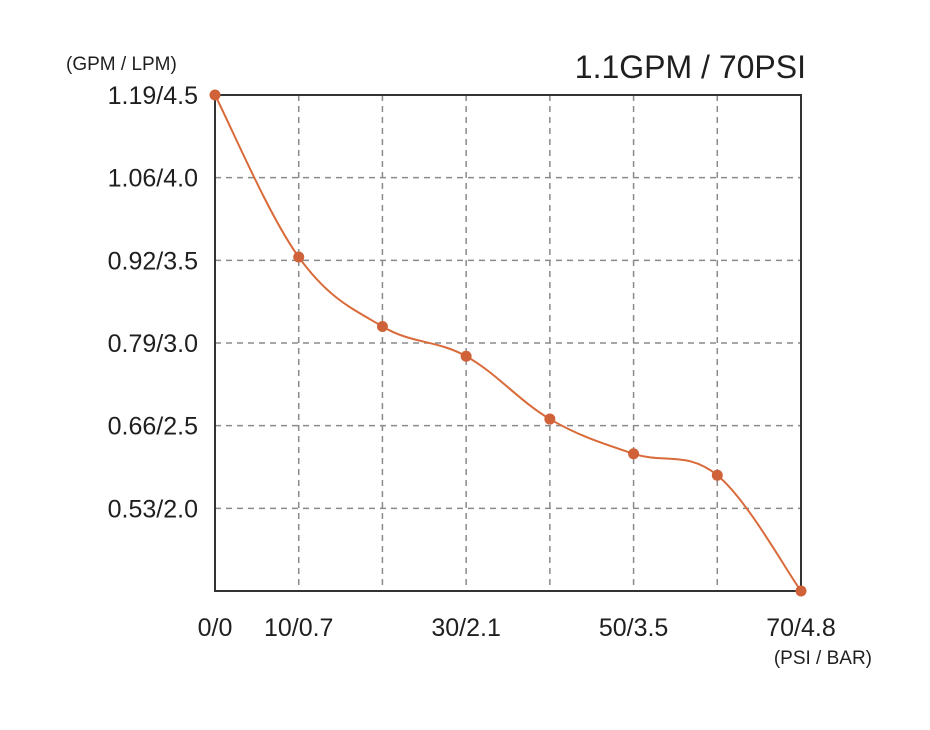 This screenshot has width=930, height=730. Describe the element at coordinates (153, 344) in the screenshot. I see `y-tick-label: 0.79/3.0` at that location.